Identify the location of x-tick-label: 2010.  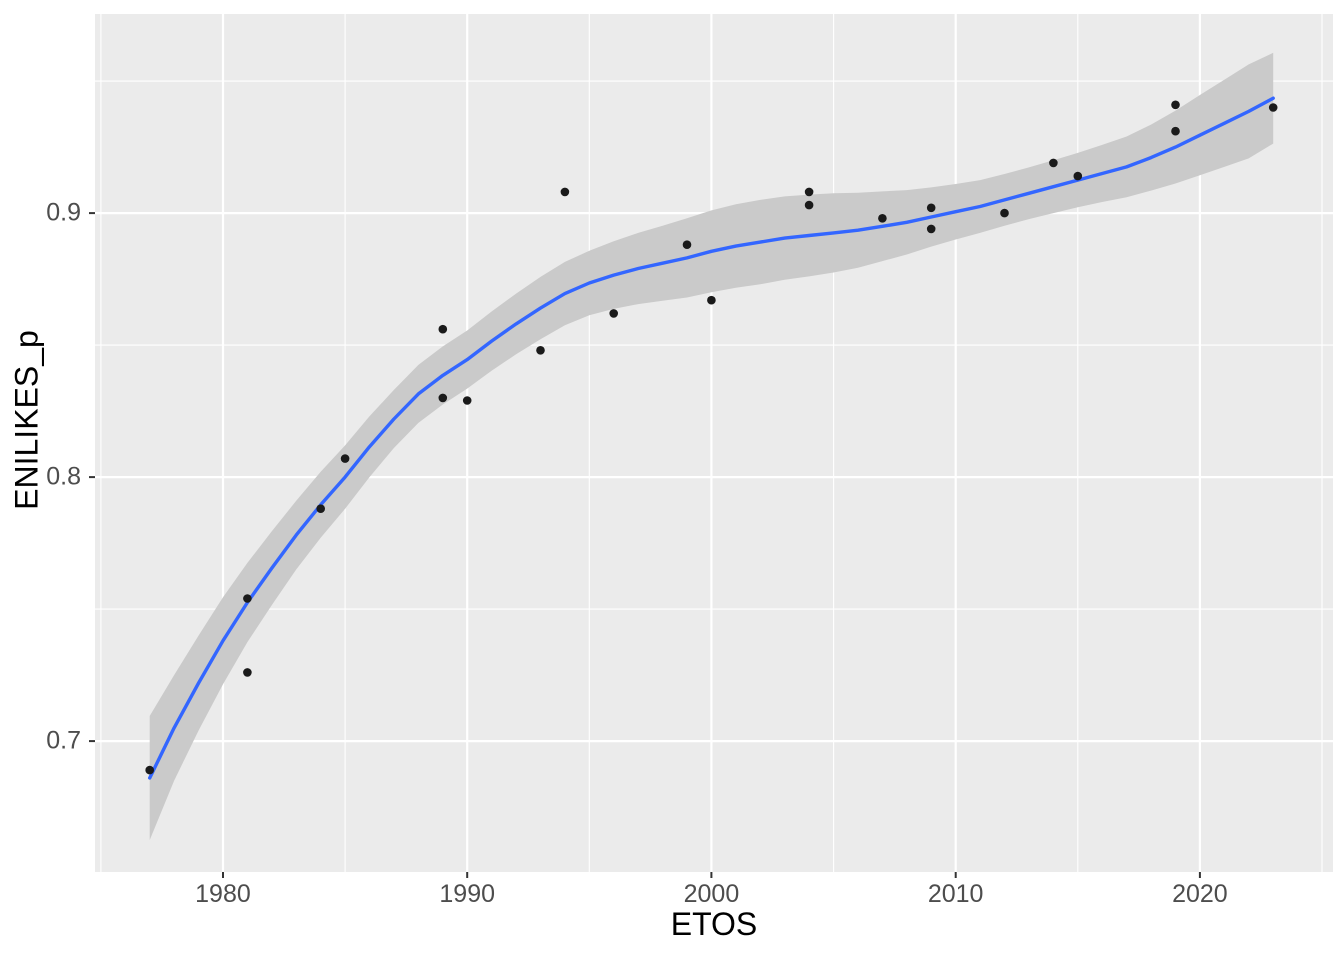
(955, 894).